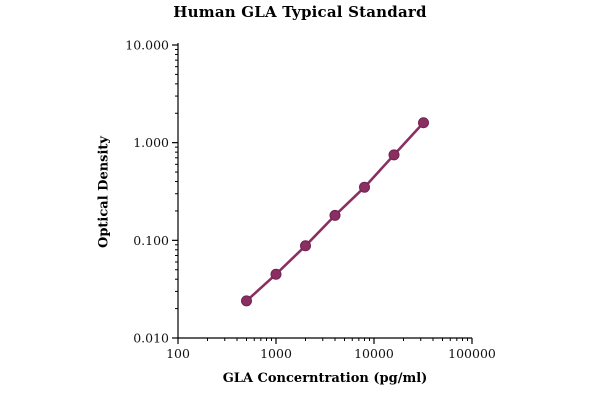  Describe the element at coordinates (472, 353) in the screenshot. I see `x-tick-label: 100000` at that location.